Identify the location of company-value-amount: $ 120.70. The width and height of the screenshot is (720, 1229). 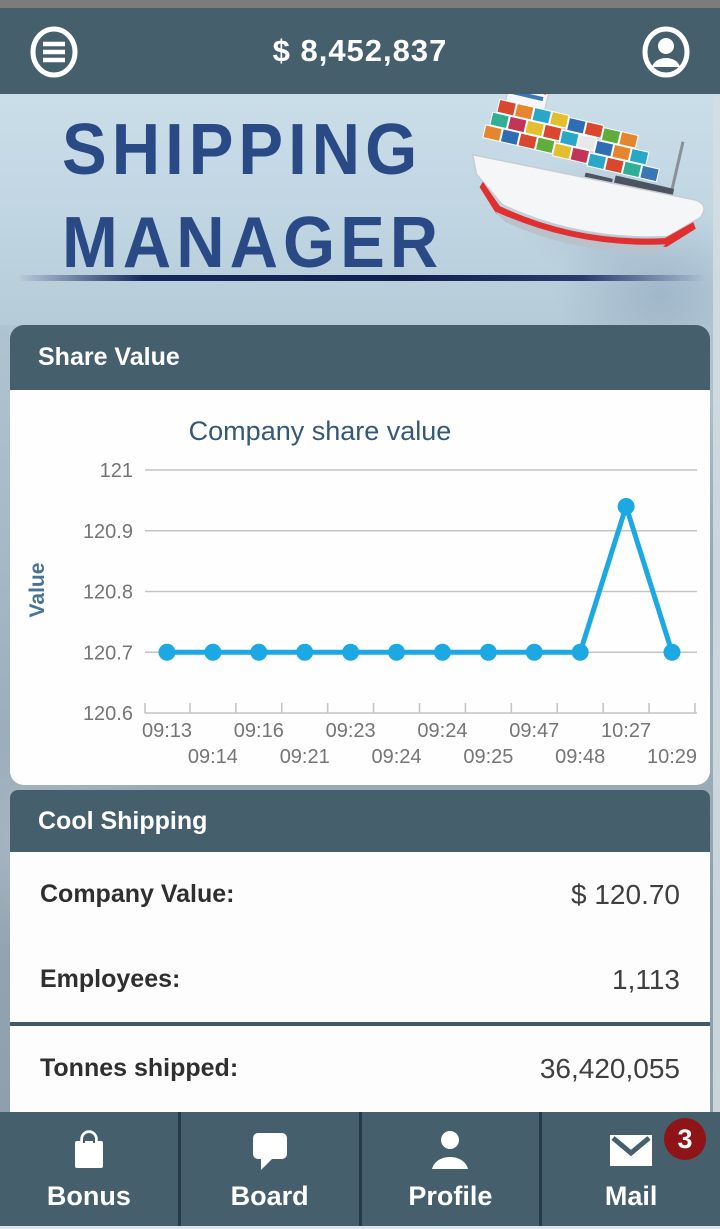
(625, 894).